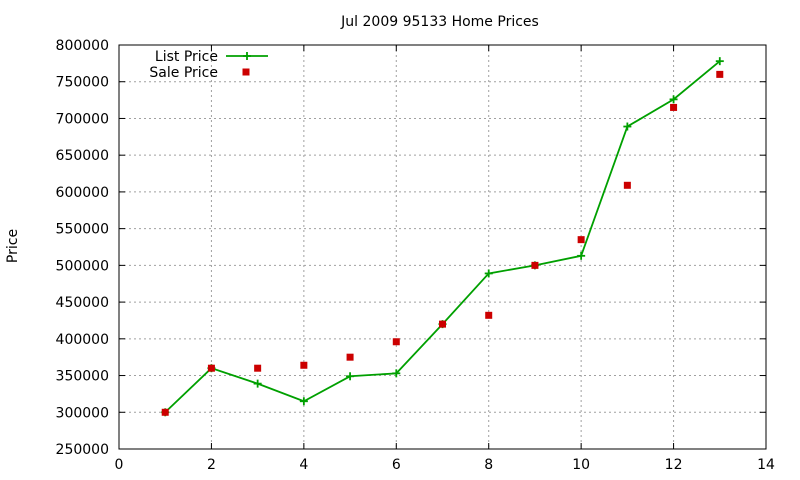 Image resolution: width=800 pixels, height=480 pixels. Describe the element at coordinates (581, 465) in the screenshot. I see `x-tick-label: 10` at that location.